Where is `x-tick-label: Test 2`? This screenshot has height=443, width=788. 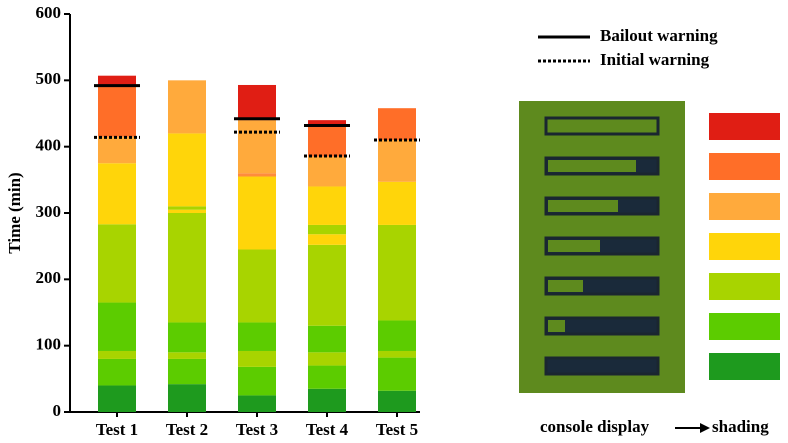
x-tick-label: Test 2 is located at coordinates (187, 429).